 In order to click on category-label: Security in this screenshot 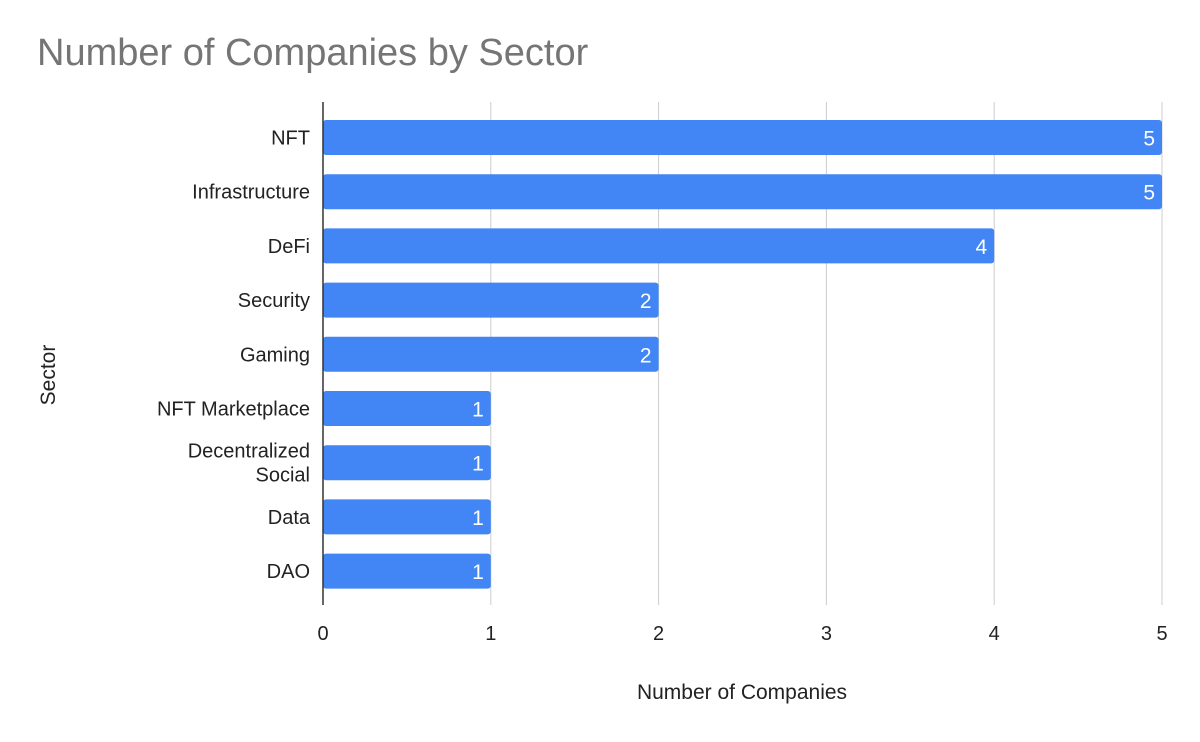, I will do `click(274, 301)`.